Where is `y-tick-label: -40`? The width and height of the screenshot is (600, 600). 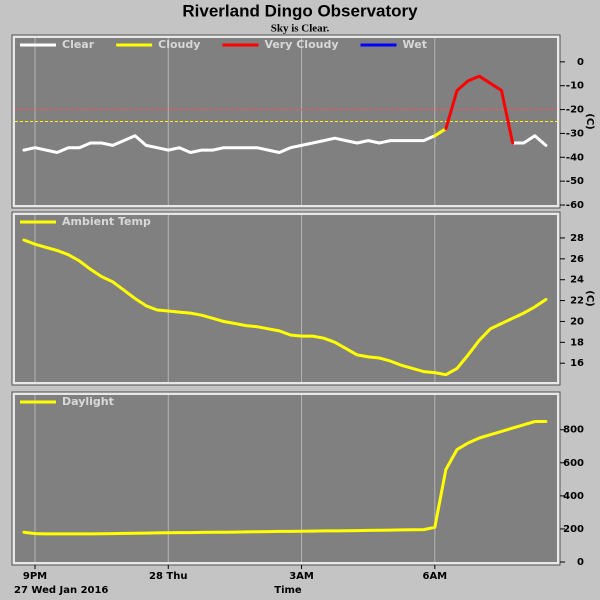
y-tick-label: -40 is located at coordinates (575, 157).